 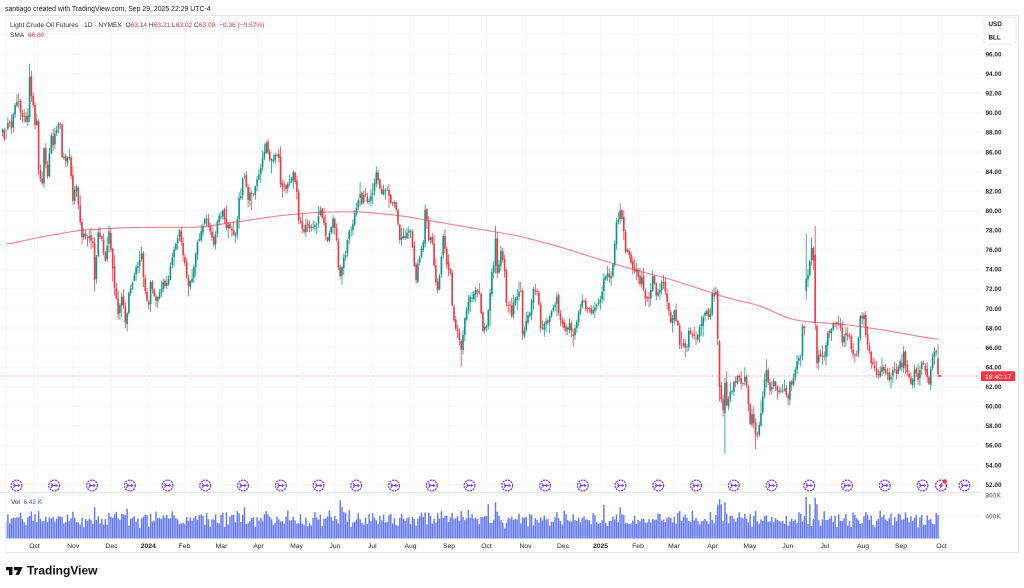 What do you see at coordinates (994, 426) in the screenshot?
I see `svg-text: 58.00` at bounding box center [994, 426].